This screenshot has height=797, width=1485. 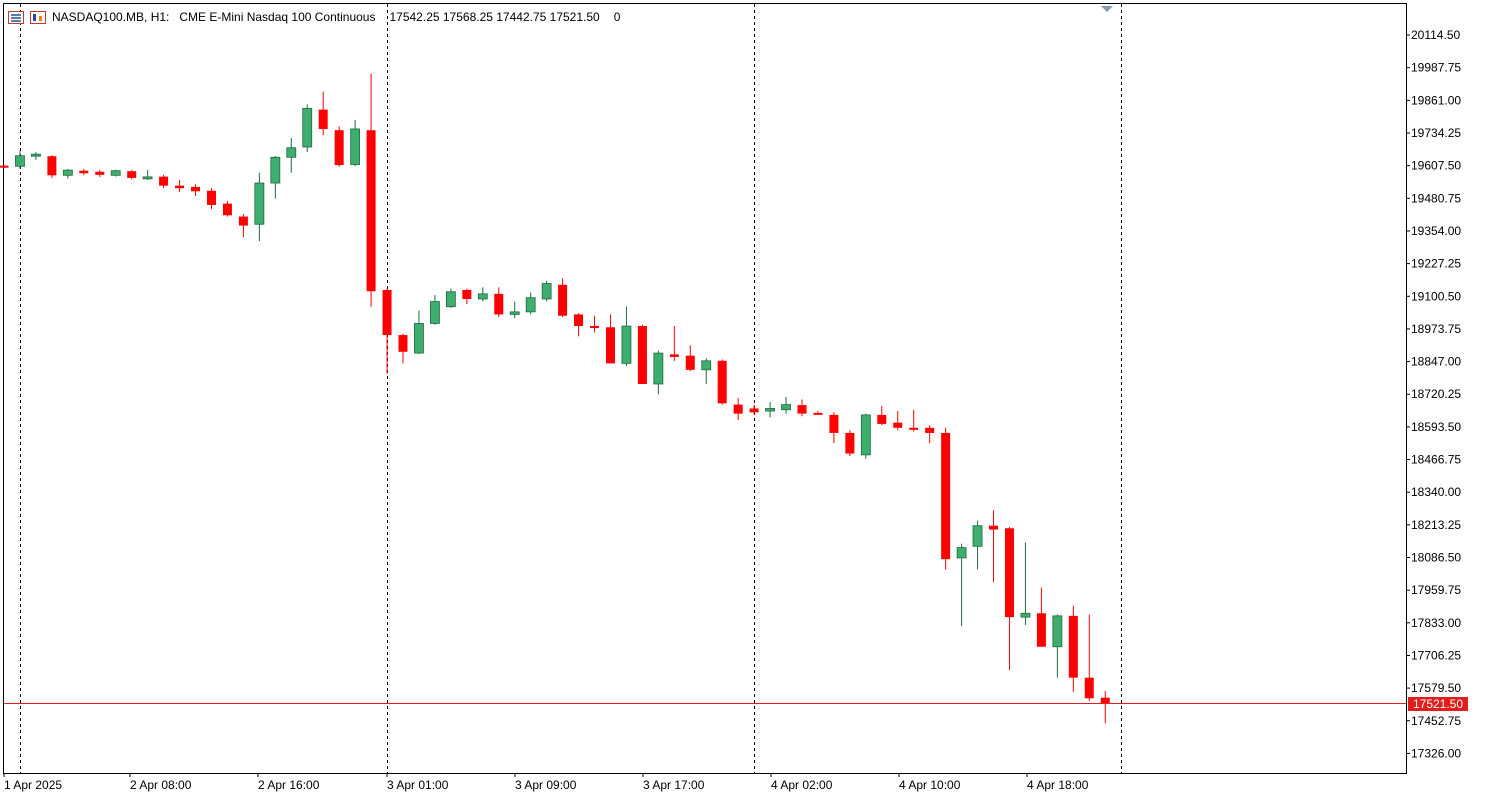 What do you see at coordinates (111, 17) in the screenshot?
I see `header-symbol: NASDAQ100.MB, H1:` at bounding box center [111, 17].